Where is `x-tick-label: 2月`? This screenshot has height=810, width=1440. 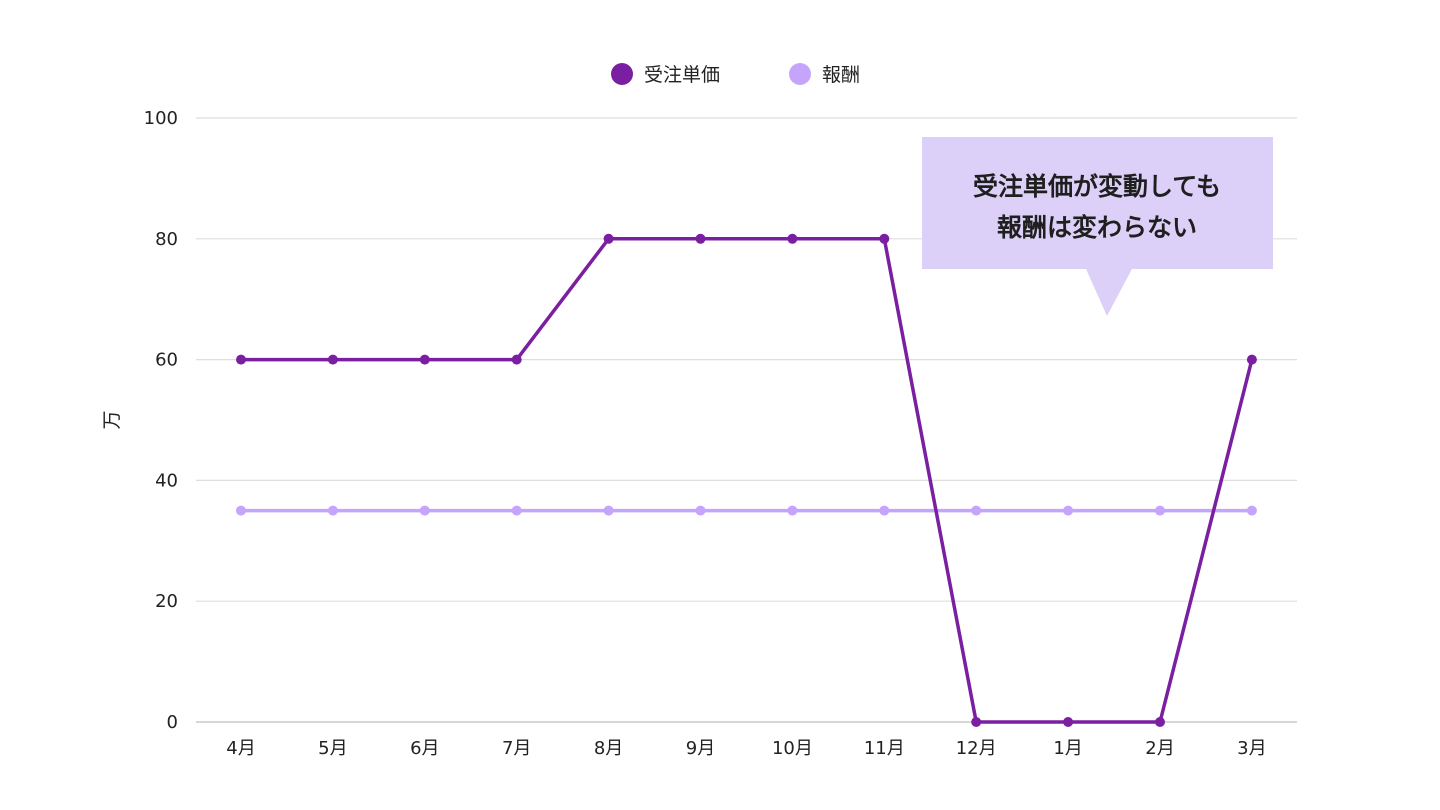
x-tick-label: 2月 is located at coordinates (1159, 748).